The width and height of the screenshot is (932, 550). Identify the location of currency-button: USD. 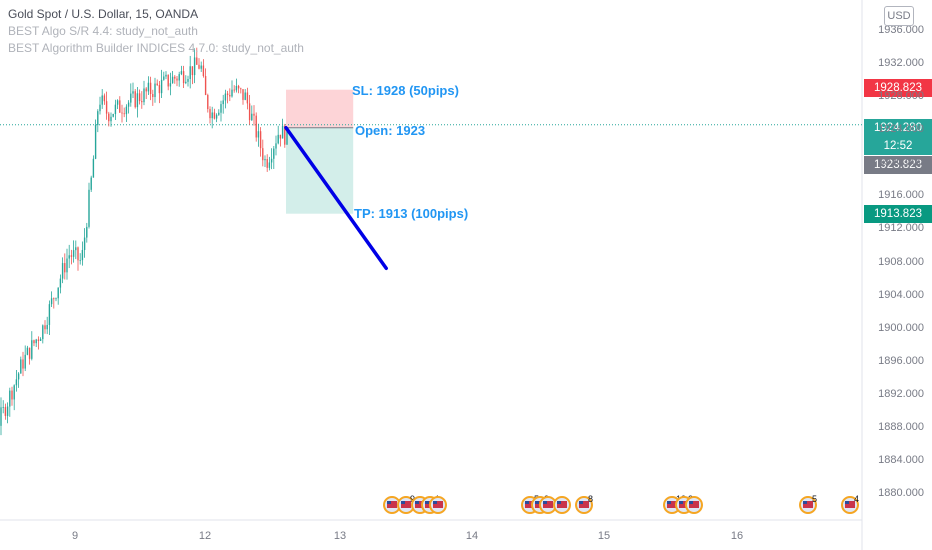
(899, 16).